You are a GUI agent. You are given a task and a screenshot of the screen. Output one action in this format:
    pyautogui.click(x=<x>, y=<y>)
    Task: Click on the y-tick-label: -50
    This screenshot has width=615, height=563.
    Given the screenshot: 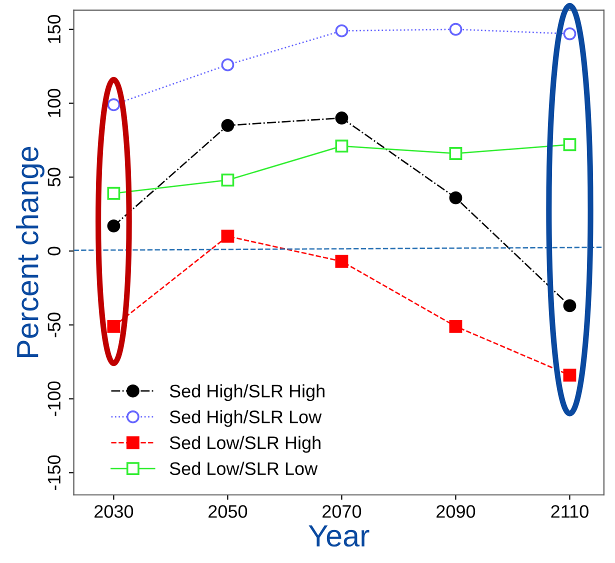 What is the action you would take?
    pyautogui.click(x=54, y=325)
    